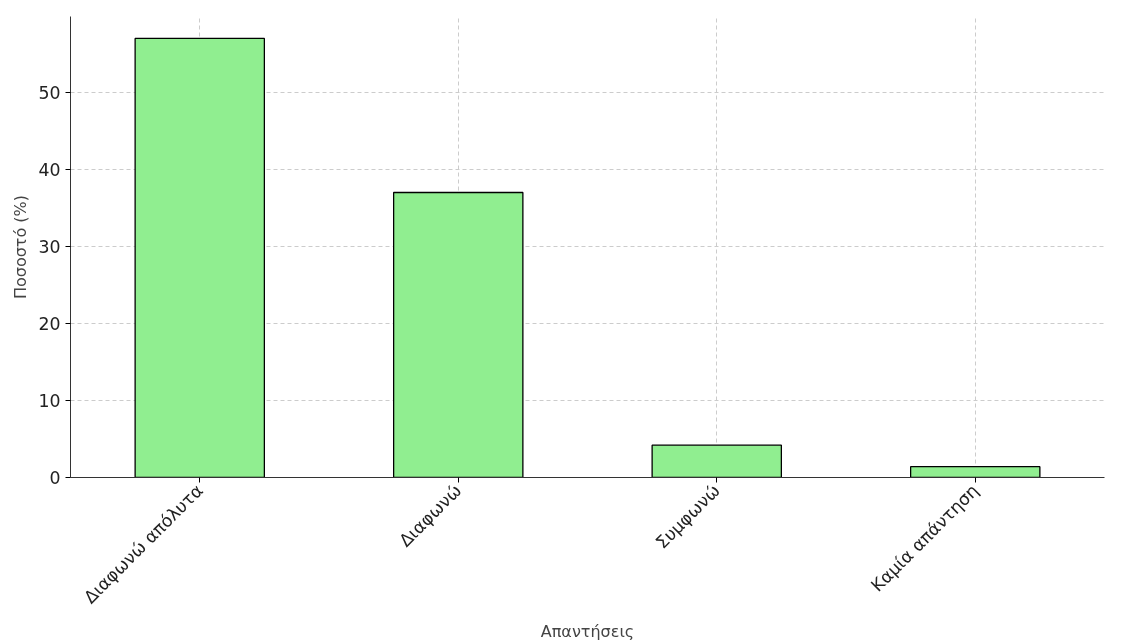  What do you see at coordinates (55, 478) in the screenshot?
I see `y-tick-label: 0` at bounding box center [55, 478].